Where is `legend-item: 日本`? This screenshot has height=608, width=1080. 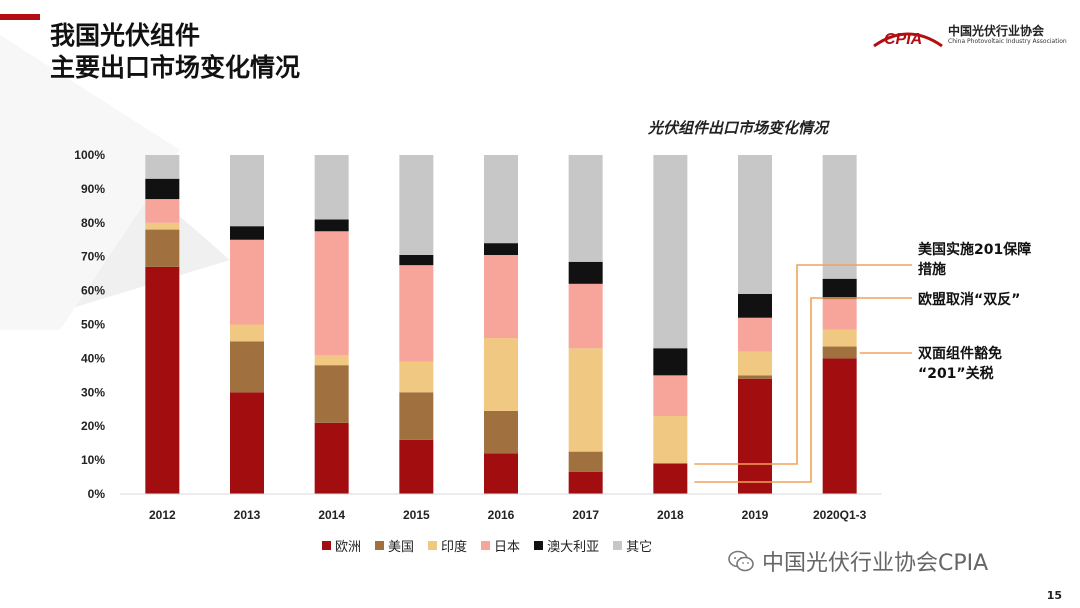 legend-item: 日本 is located at coordinates (500, 545).